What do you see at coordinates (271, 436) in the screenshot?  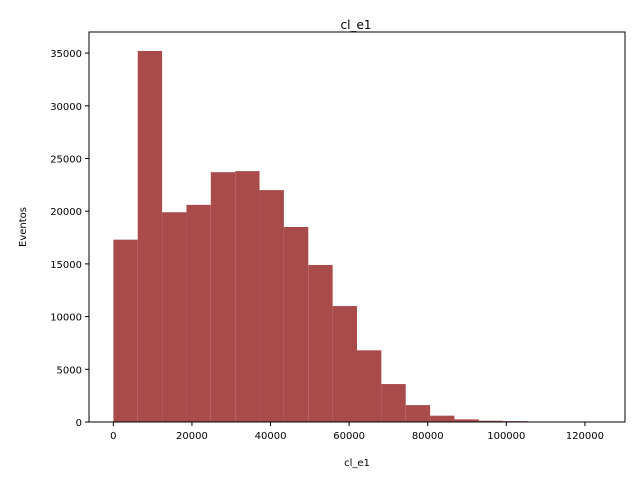 I see `x-tick-label: 40000` at bounding box center [271, 436].